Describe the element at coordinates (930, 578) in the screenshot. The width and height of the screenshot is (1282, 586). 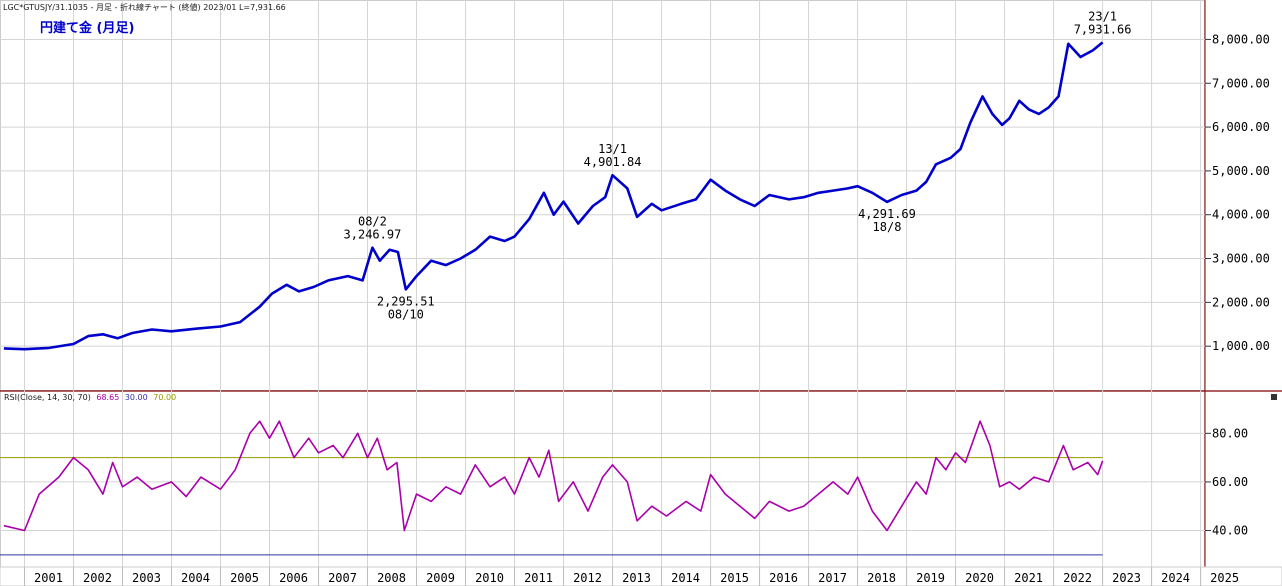
I see `x-axis-label-2019: 2019` at that location.